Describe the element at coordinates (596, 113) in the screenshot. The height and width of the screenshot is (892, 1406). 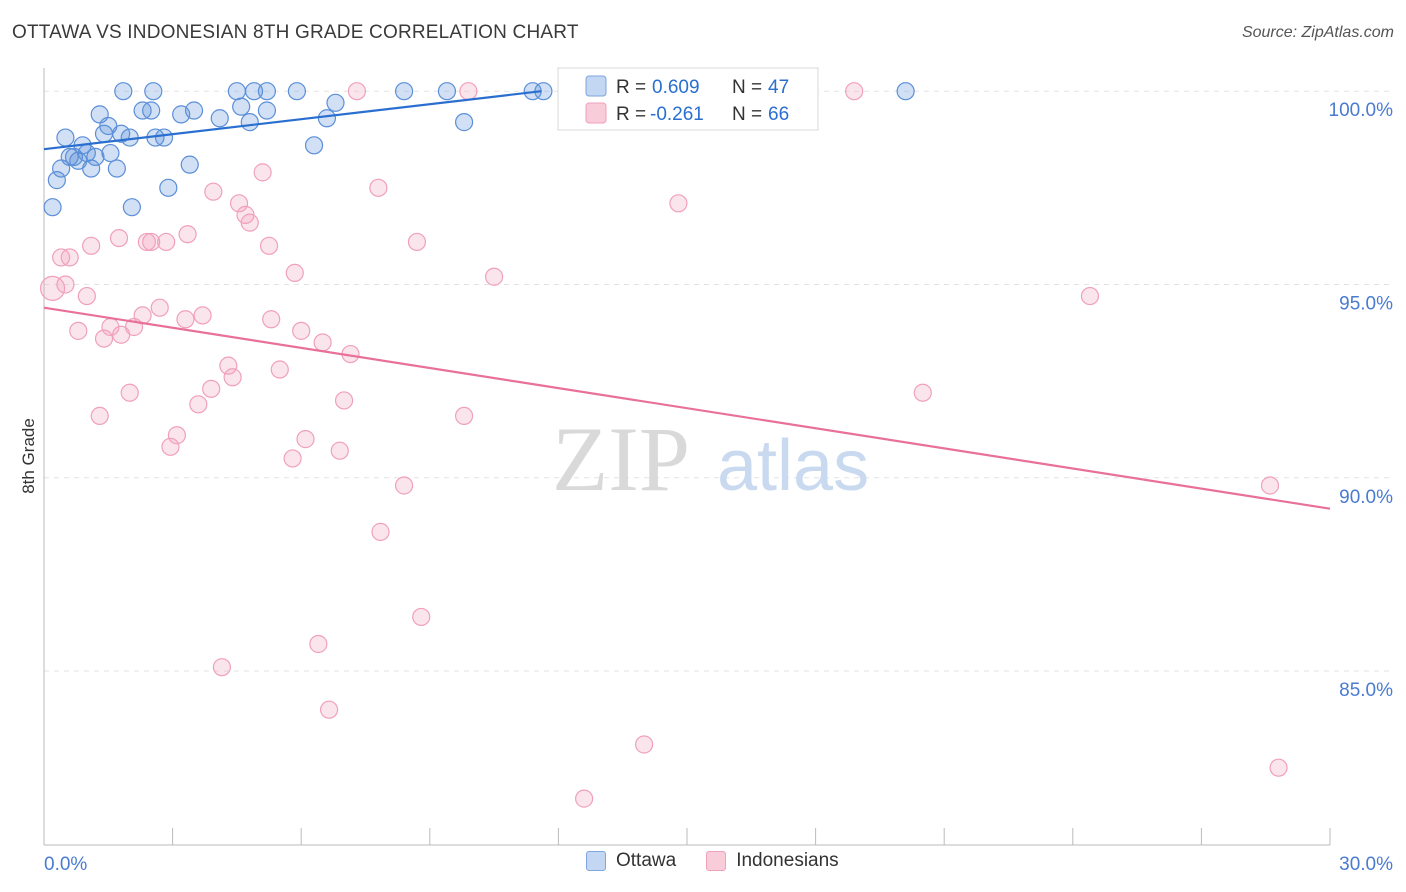
I see `legend-swatch-indonesians` at that location.